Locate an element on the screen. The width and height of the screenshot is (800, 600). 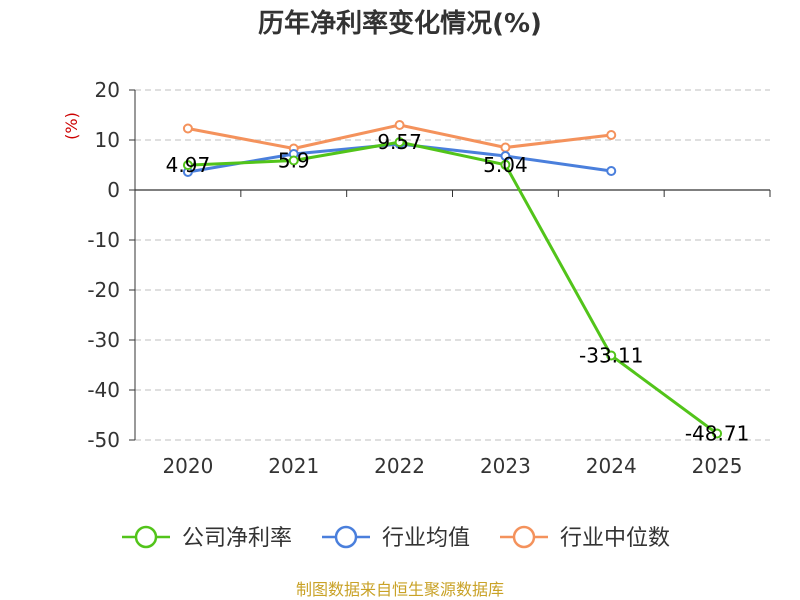
y-tick-label: 0 is located at coordinates (113, 190).